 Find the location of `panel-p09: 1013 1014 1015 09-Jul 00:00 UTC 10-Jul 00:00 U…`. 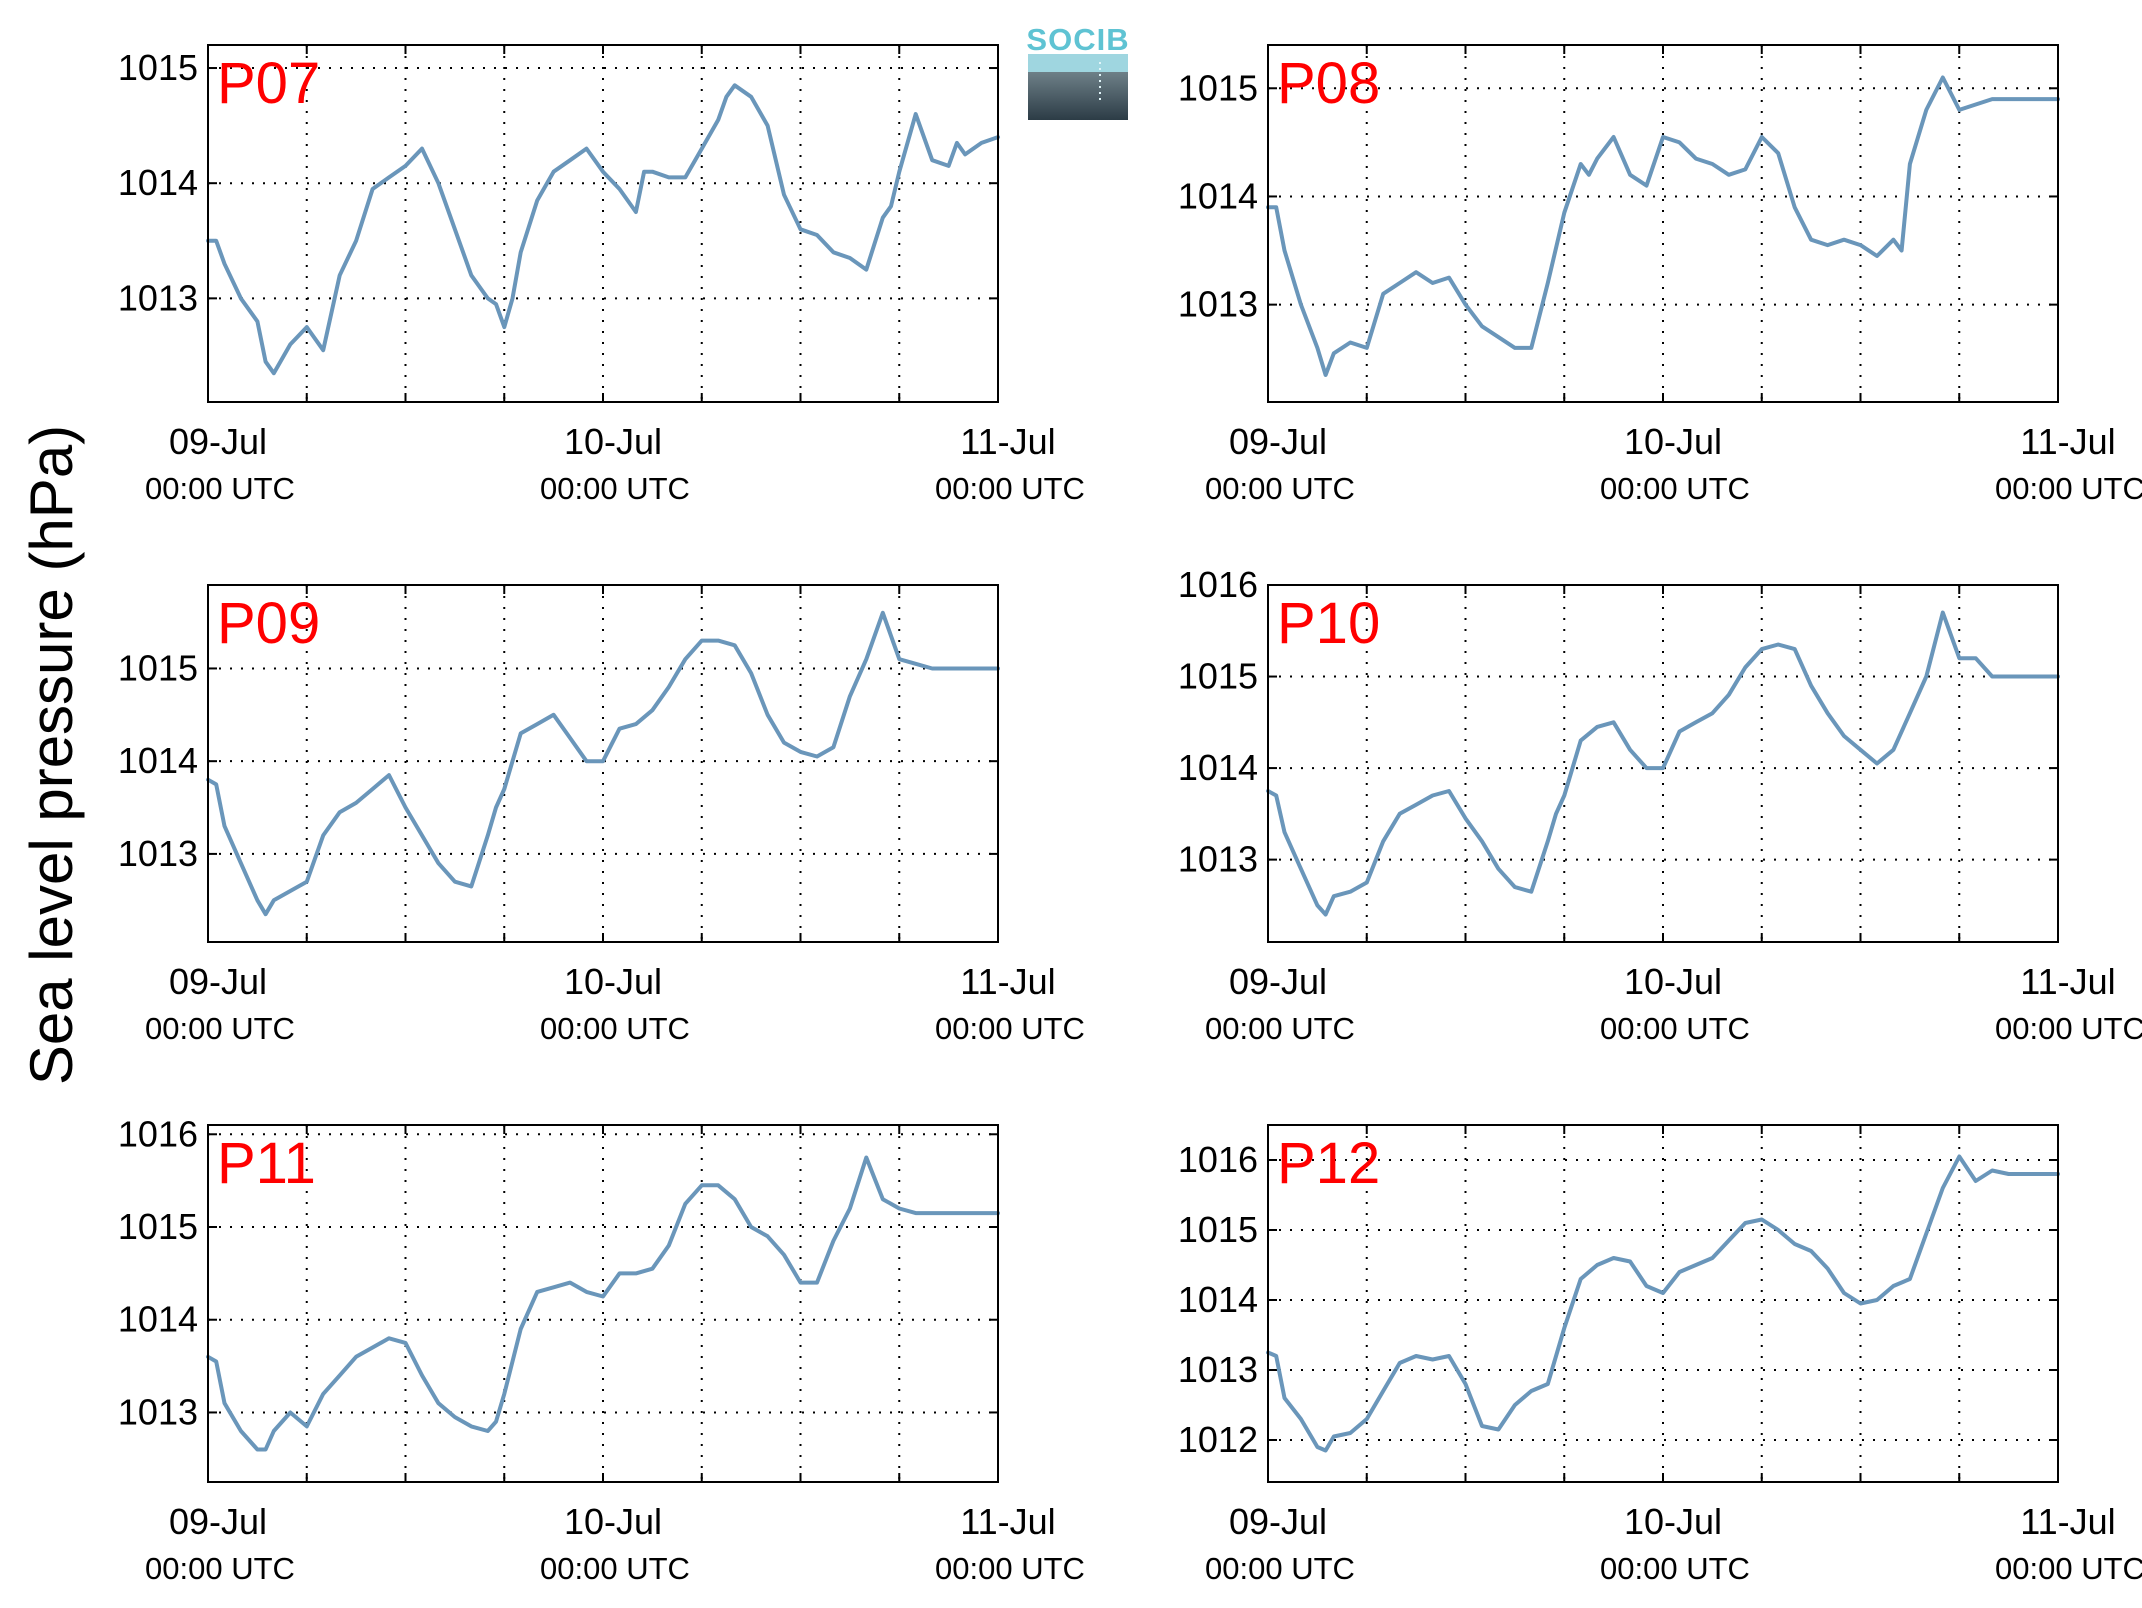

panel-p09: 1013 1014 1015 09-Jul 00:00 UTC 10-Jul 00:00 U… is located at coordinates (601, 815).